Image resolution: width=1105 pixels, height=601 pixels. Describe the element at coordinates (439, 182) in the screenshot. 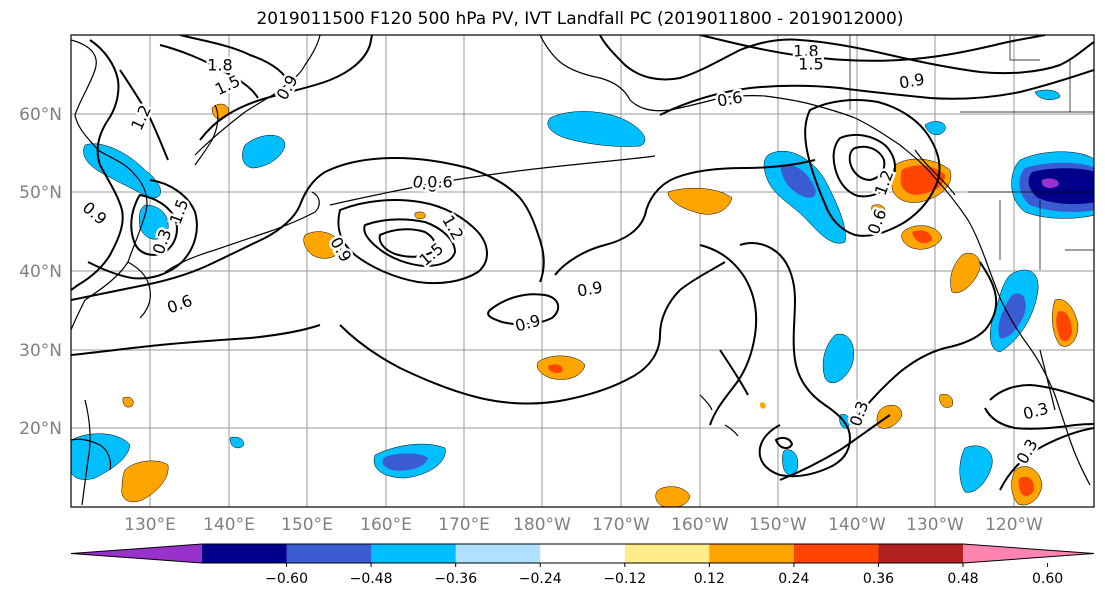

I see `contour-label: 0.6` at that location.